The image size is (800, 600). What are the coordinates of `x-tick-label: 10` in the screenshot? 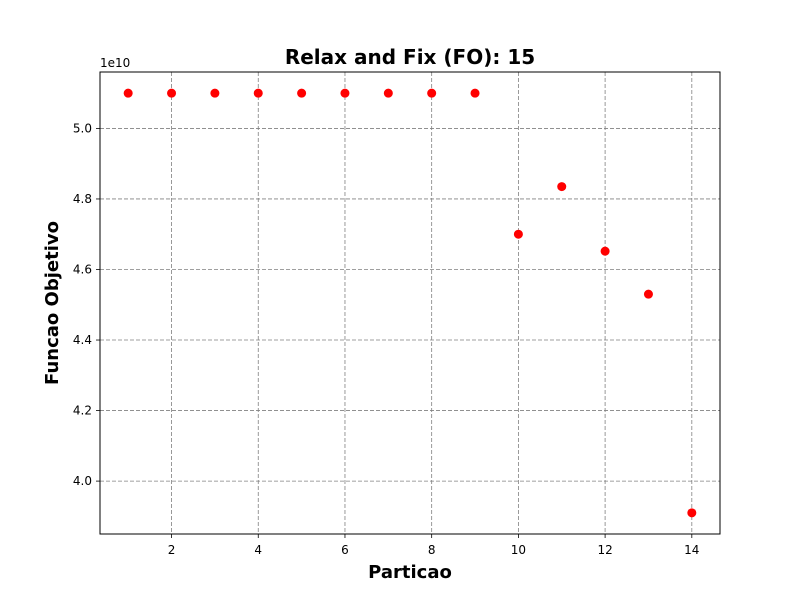 It's located at (518, 550).